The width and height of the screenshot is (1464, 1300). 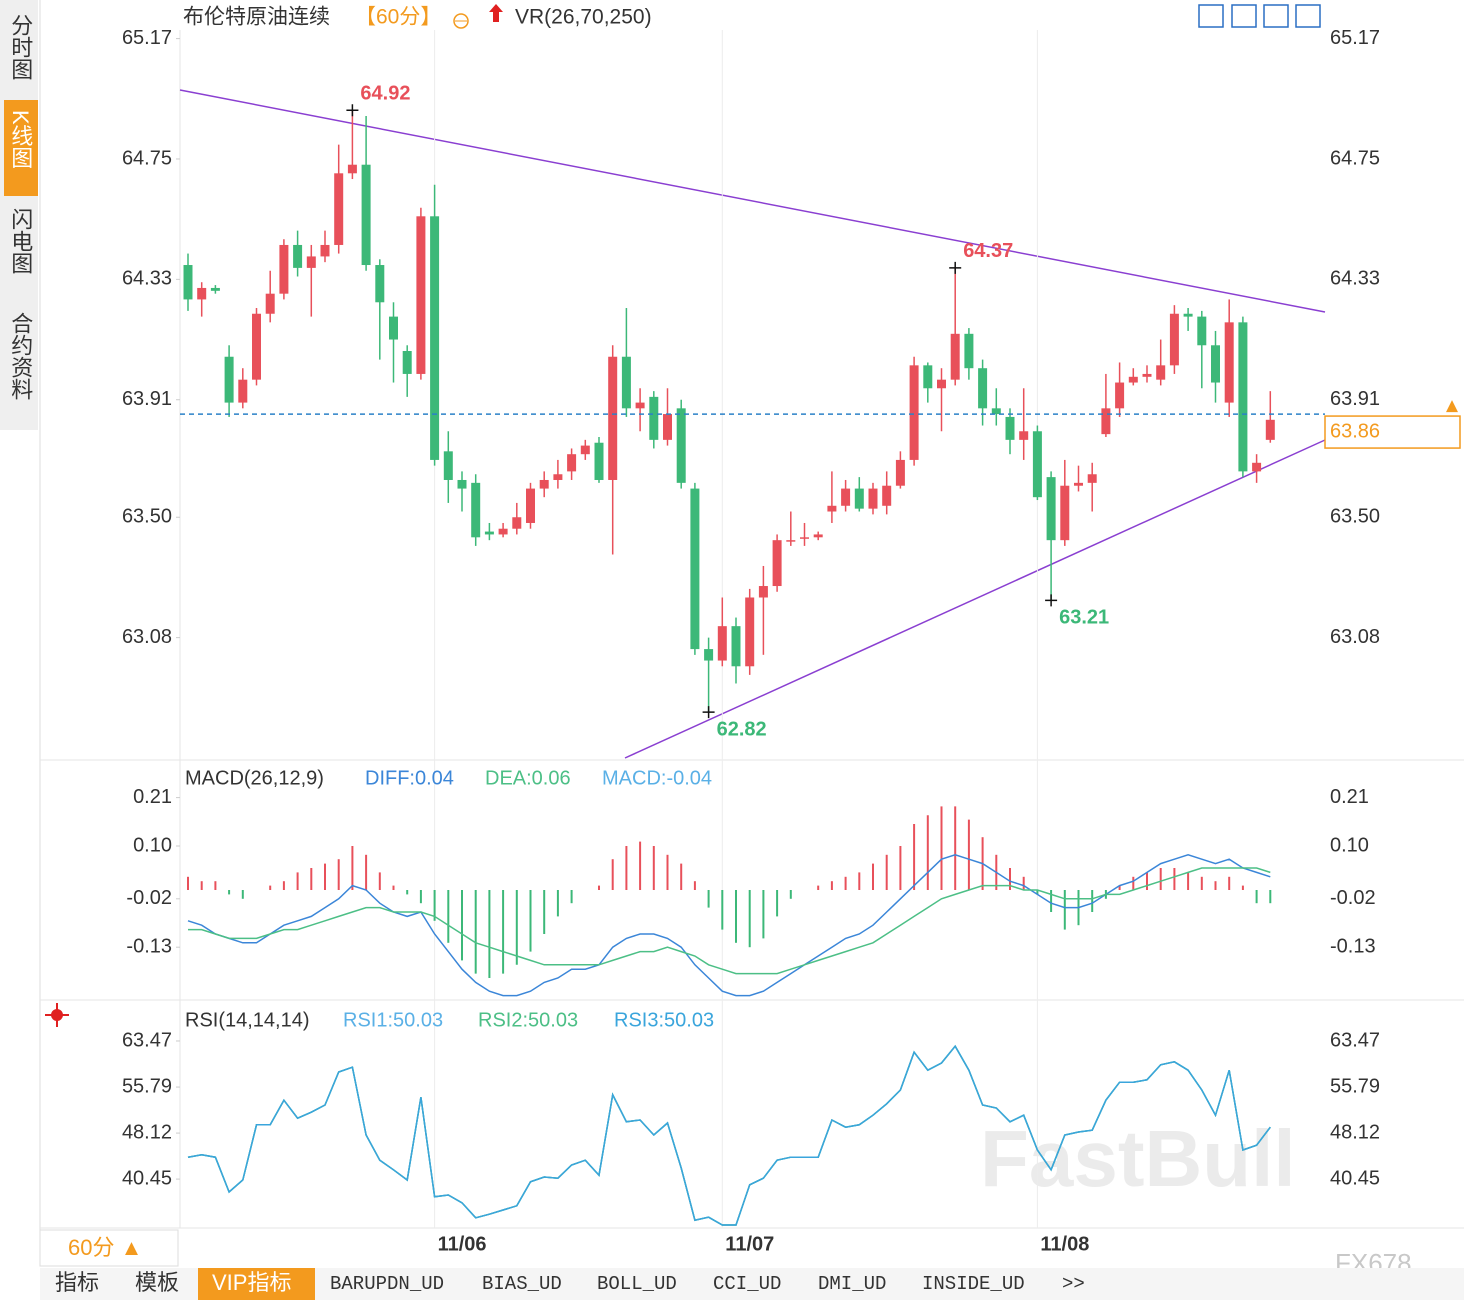 What do you see at coordinates (105, 1247) in the screenshot?
I see `period-select: 60分 ▲` at bounding box center [105, 1247].